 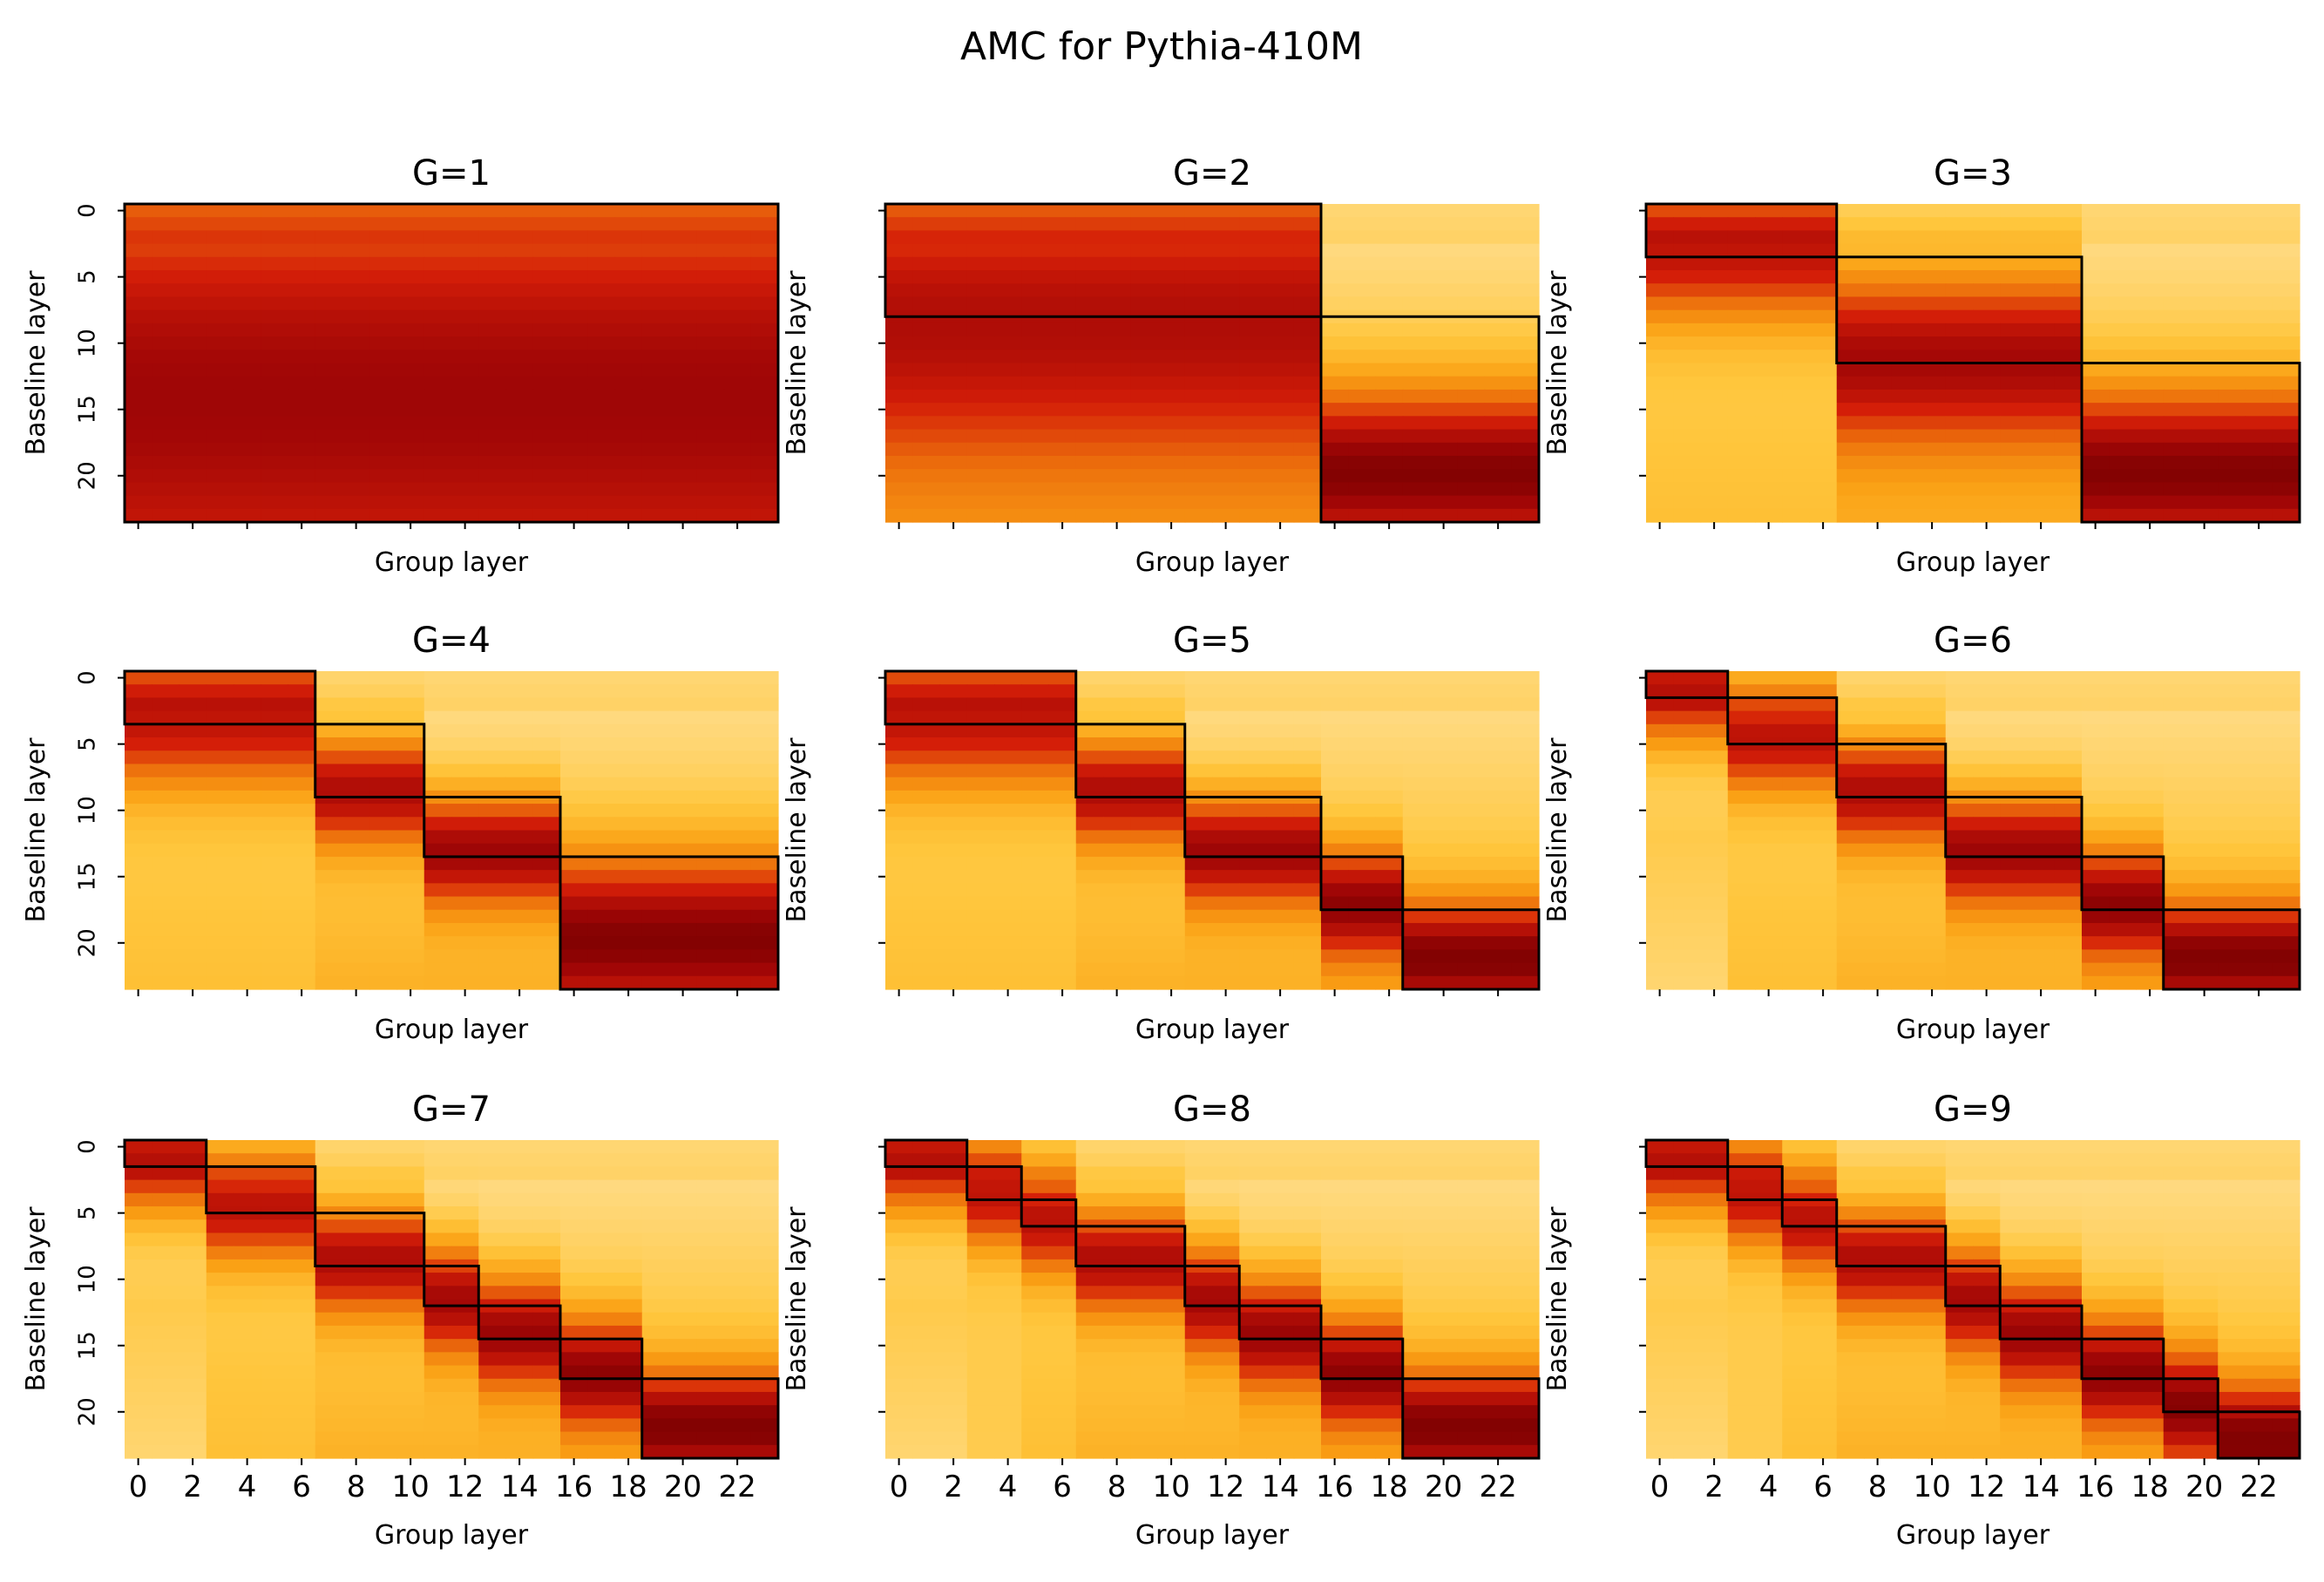 What do you see at coordinates (954, 1487) in the screenshot?
I see `x-tick-label: 2` at bounding box center [954, 1487].